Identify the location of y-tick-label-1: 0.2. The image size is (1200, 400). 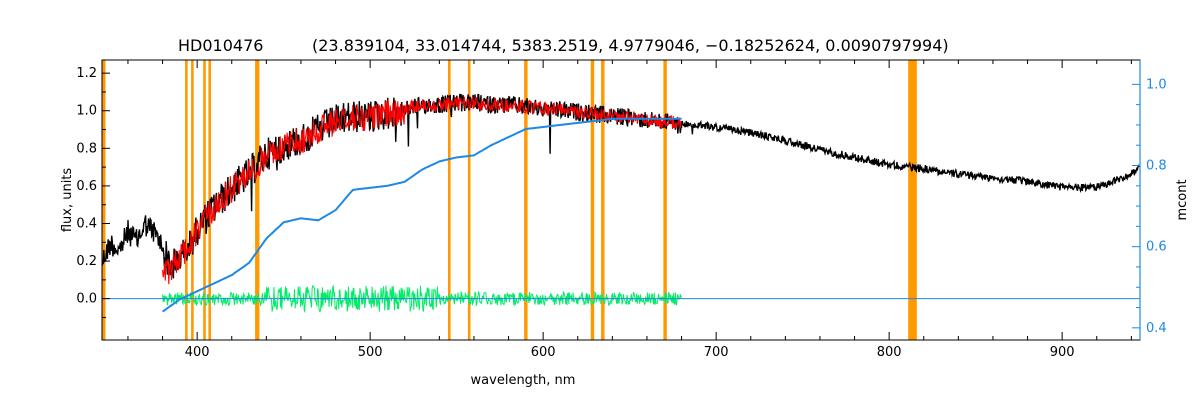
(86, 261).